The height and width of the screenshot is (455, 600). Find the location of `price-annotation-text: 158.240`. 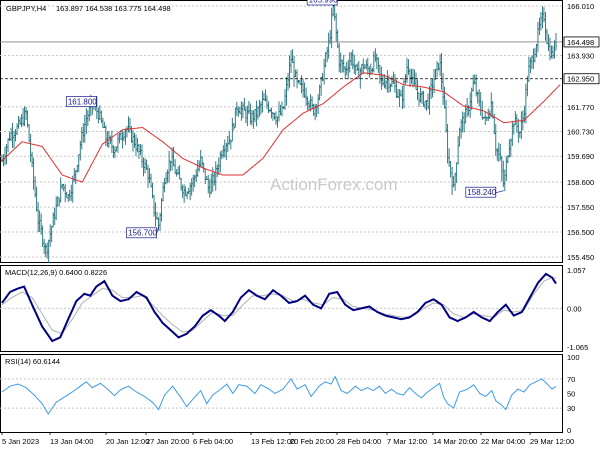

price-annotation-text: 158.240 is located at coordinates (481, 192).